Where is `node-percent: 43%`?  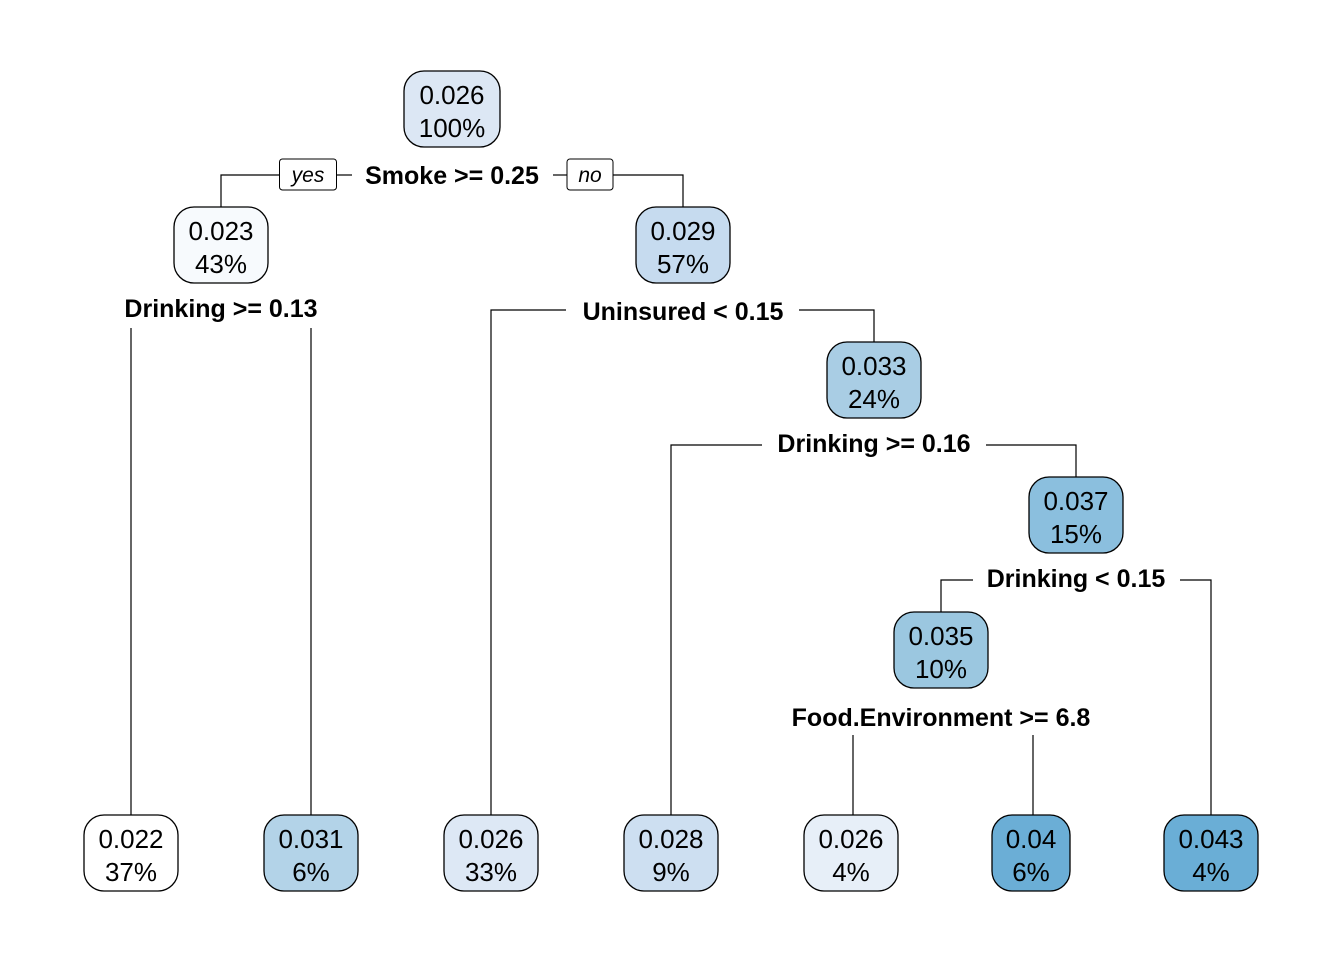 node-percent: 43% is located at coordinates (221, 264).